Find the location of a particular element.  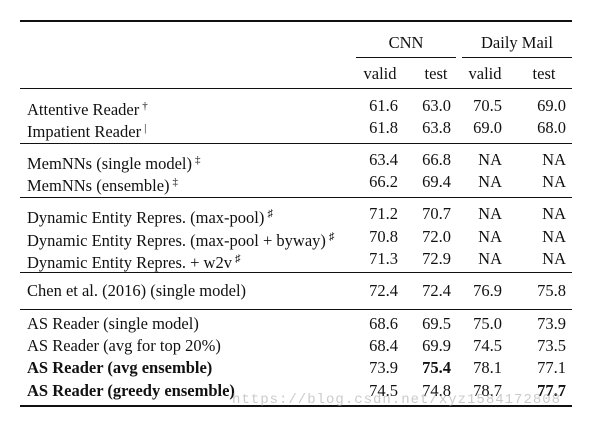

cell-cnn-test: 63.8 is located at coordinates (436, 127).